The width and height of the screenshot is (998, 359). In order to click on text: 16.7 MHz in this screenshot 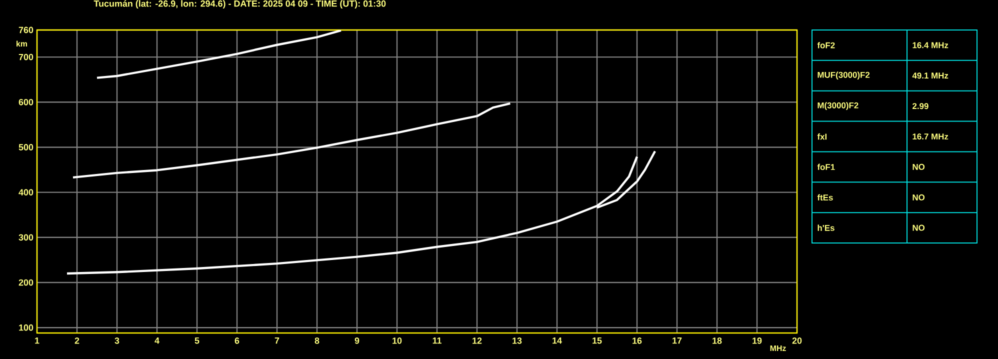, I will do `click(930, 137)`.